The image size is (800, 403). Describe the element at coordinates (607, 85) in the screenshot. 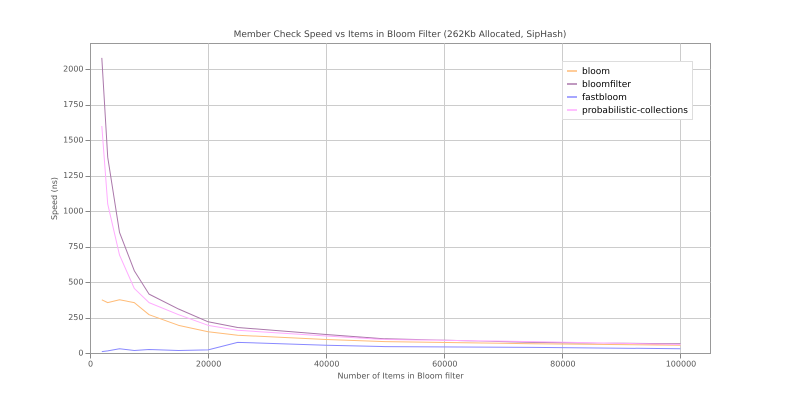

I see `legend-label: bloomfilter` at that location.